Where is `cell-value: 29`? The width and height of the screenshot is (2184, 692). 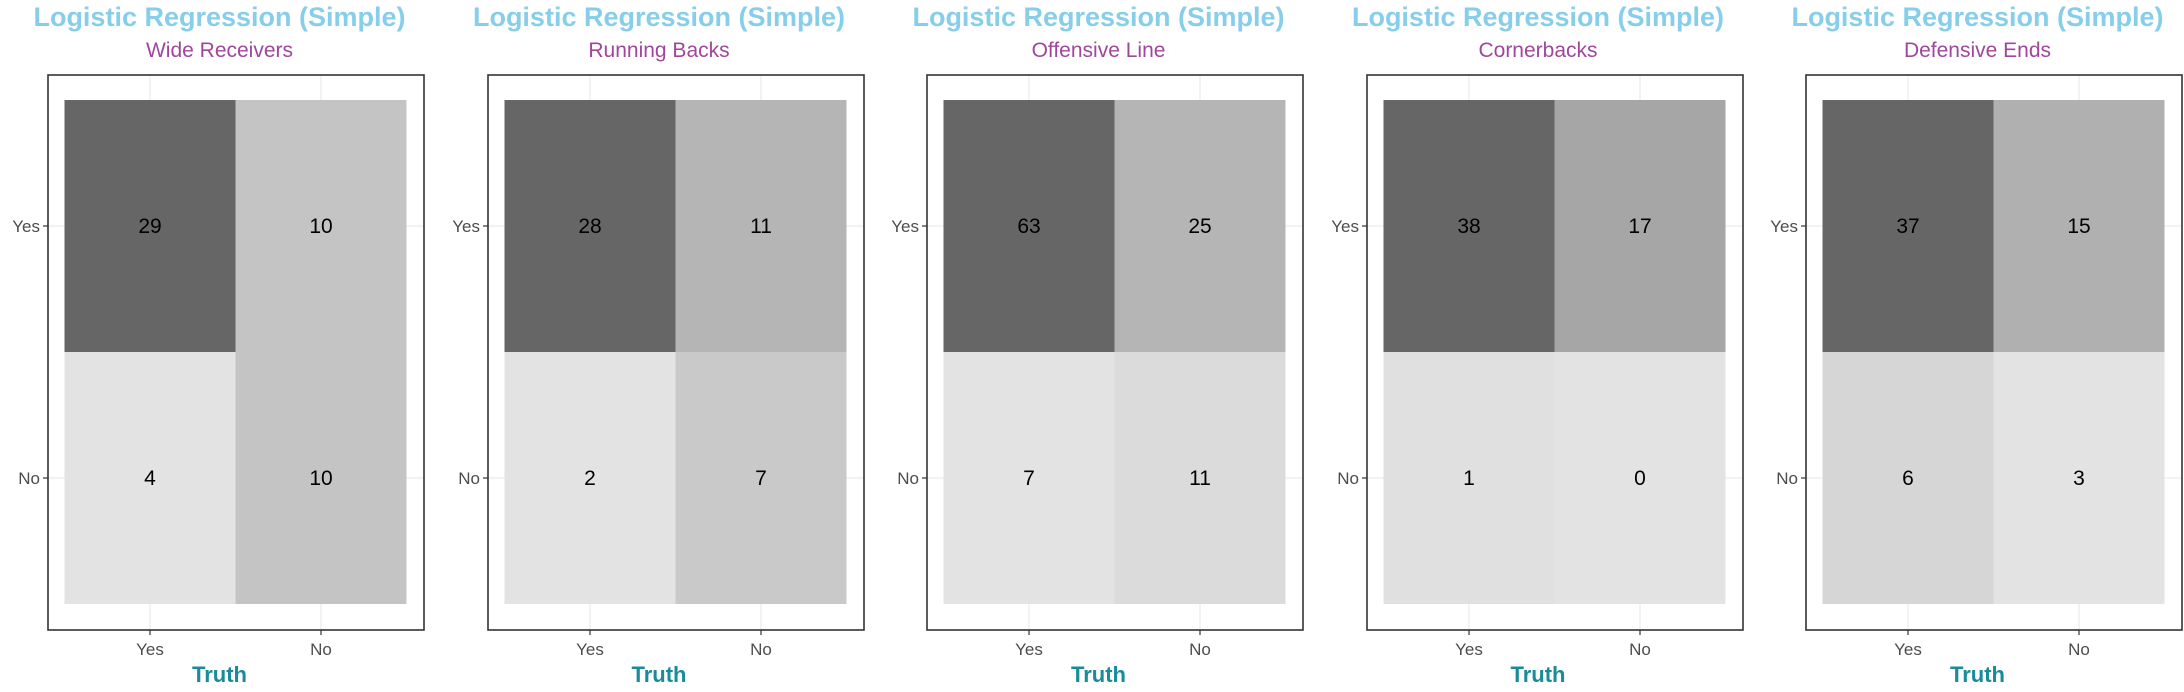
cell-value: 29 is located at coordinates (149, 226).